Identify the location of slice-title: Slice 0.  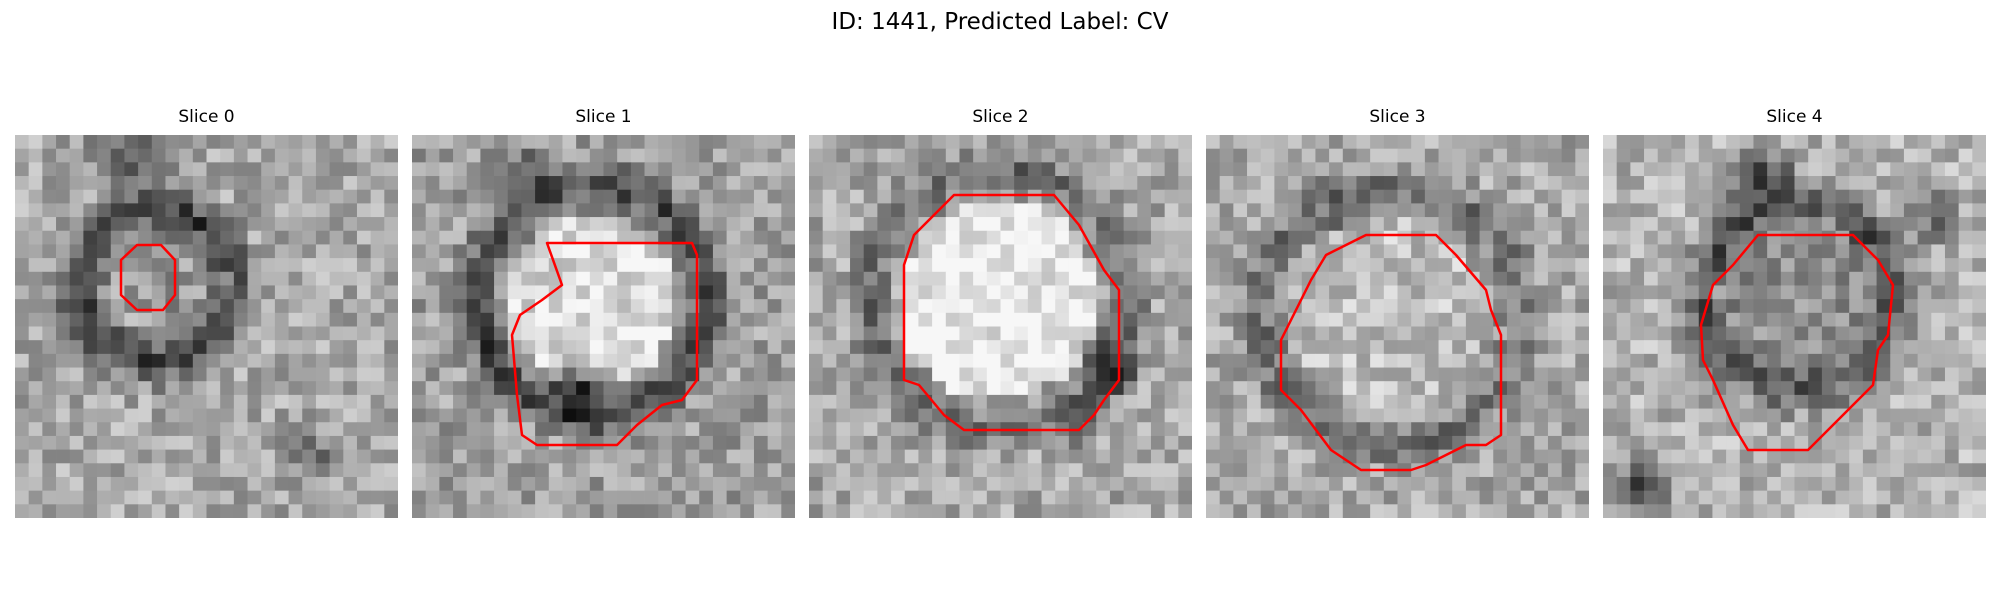
(206, 117).